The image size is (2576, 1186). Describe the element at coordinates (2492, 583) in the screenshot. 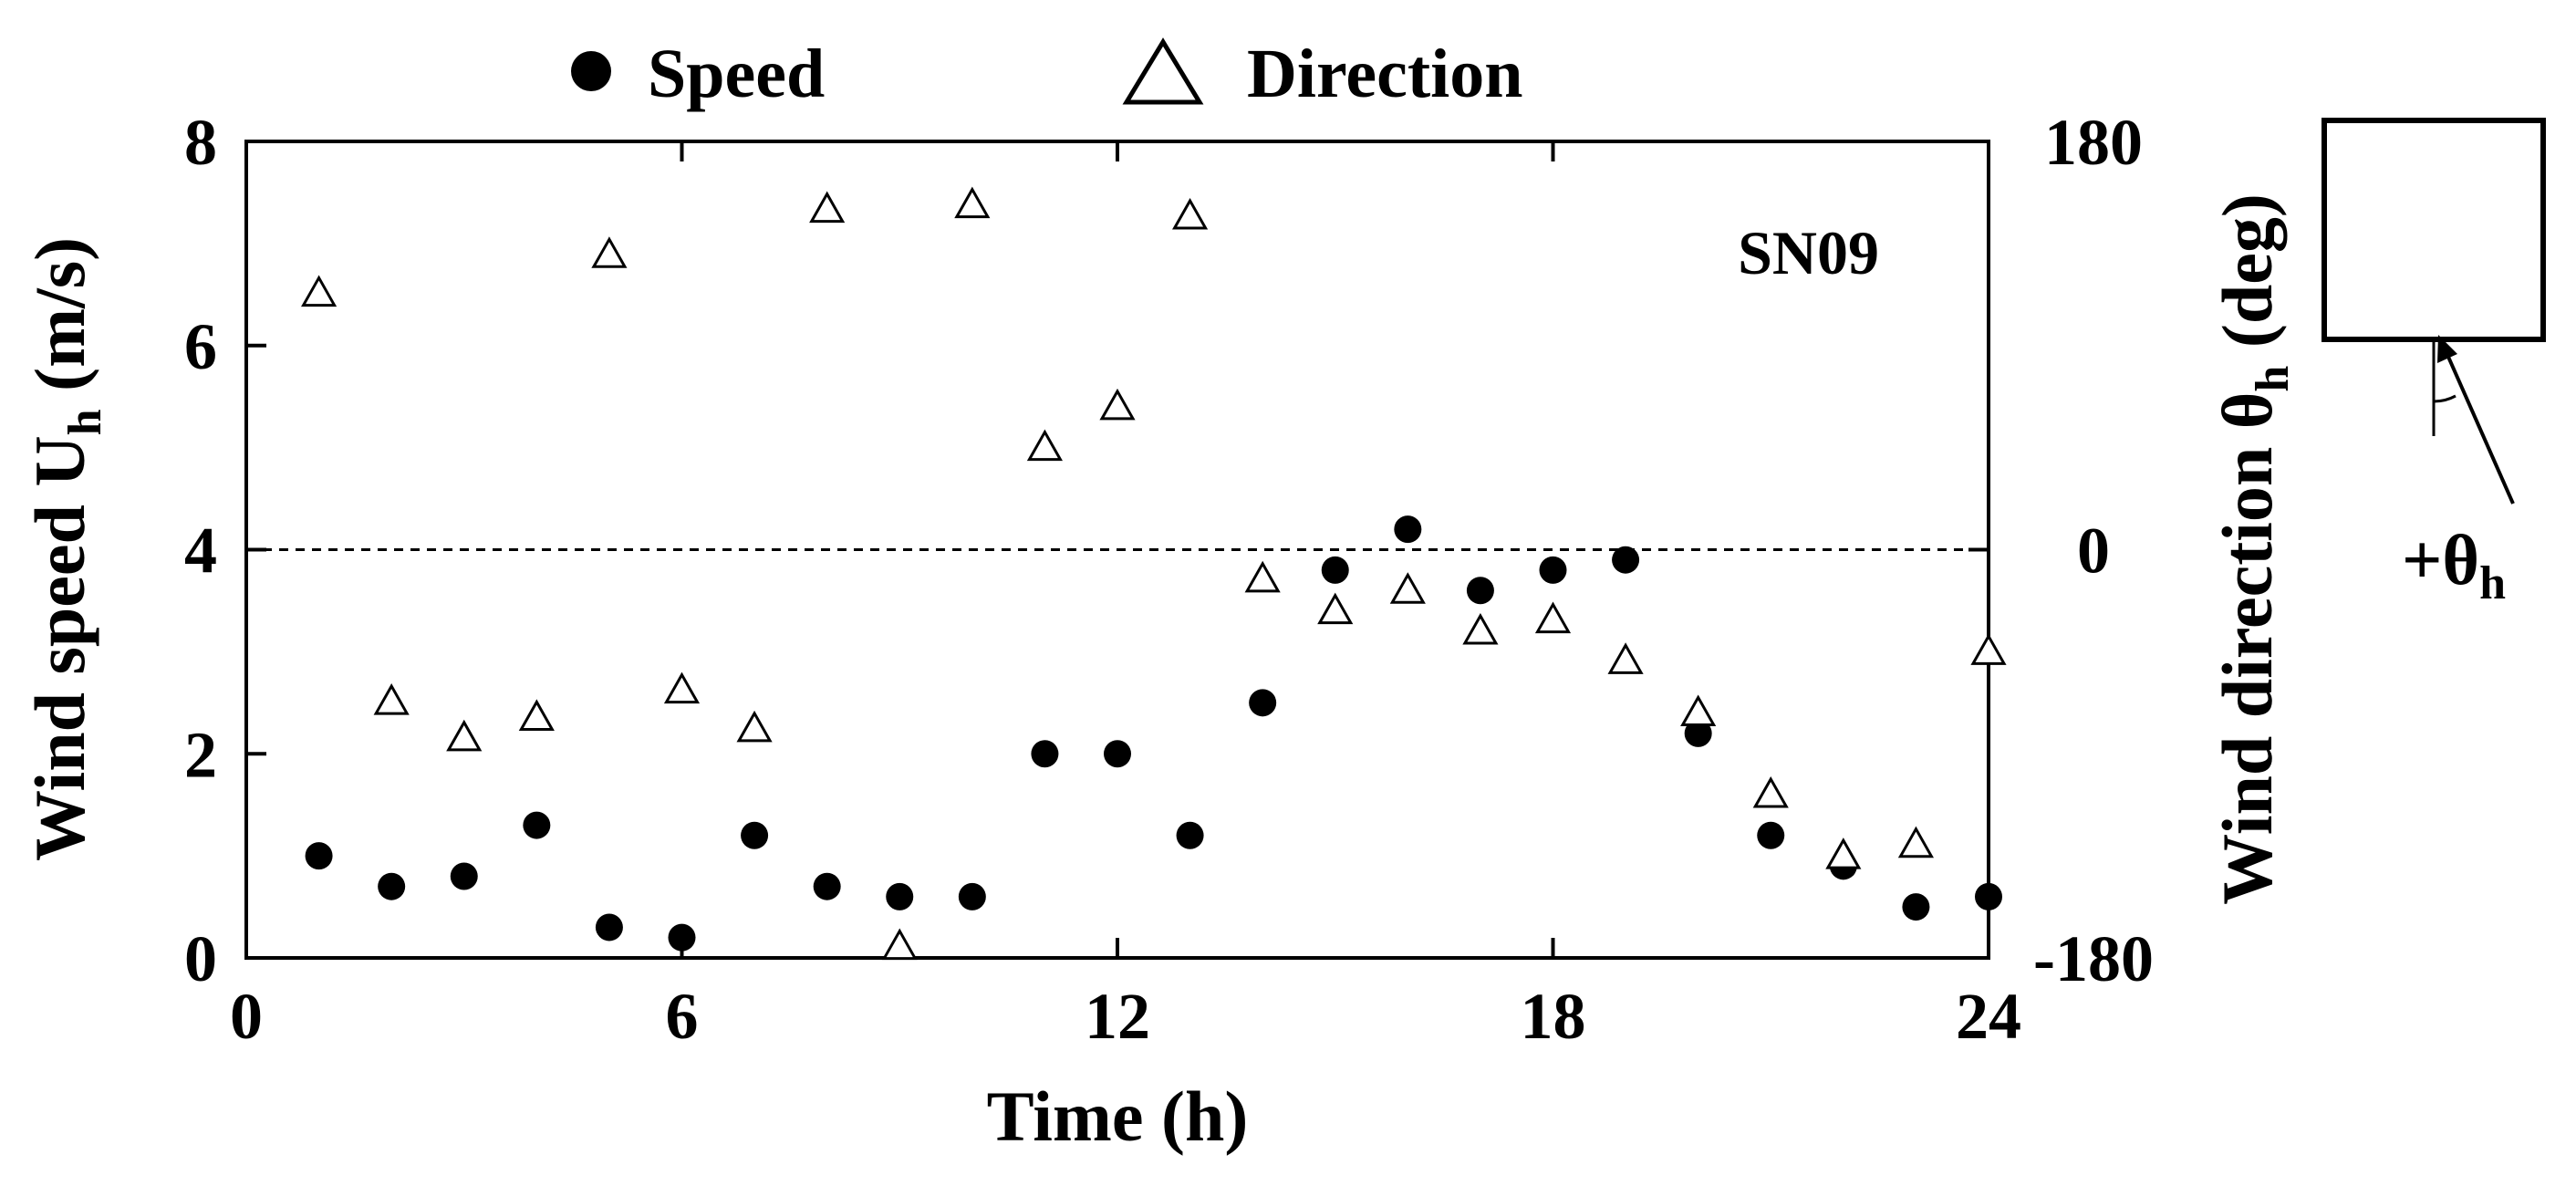

I see `inset-angle-label-sub: h` at that location.